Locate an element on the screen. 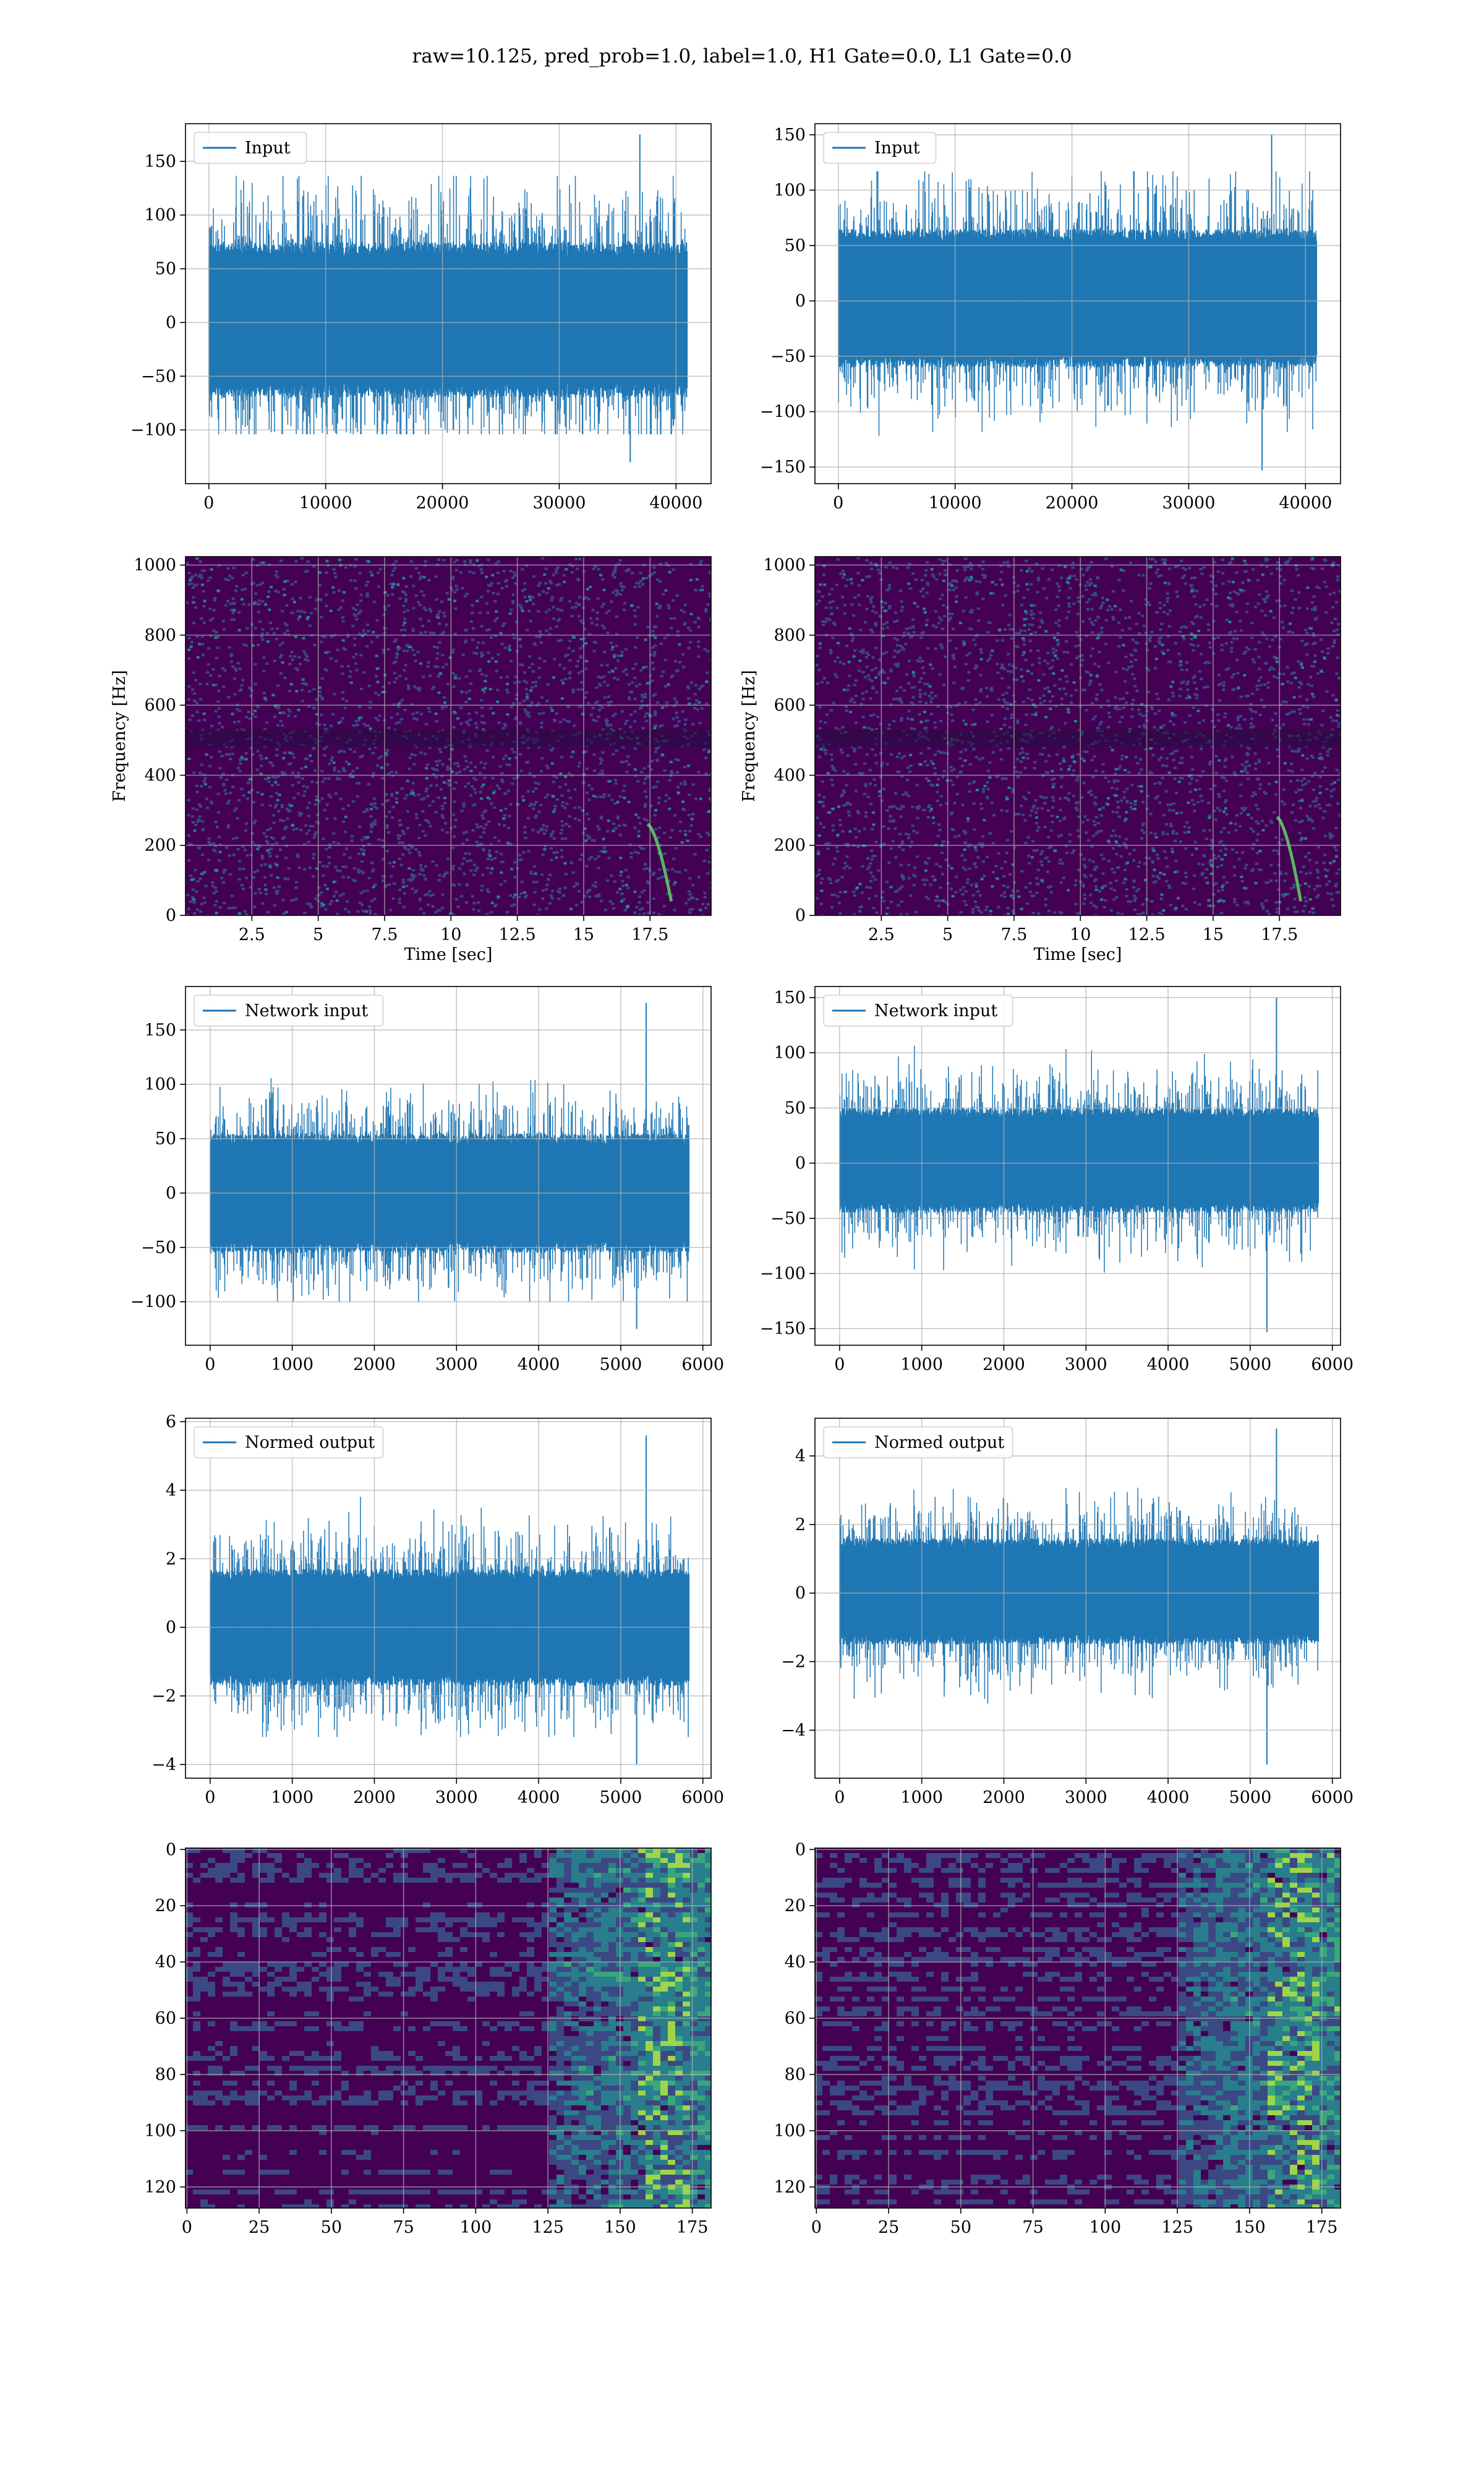 This screenshot has width=1484, height=2474. x-tick-label: 75 is located at coordinates (403, 2227).